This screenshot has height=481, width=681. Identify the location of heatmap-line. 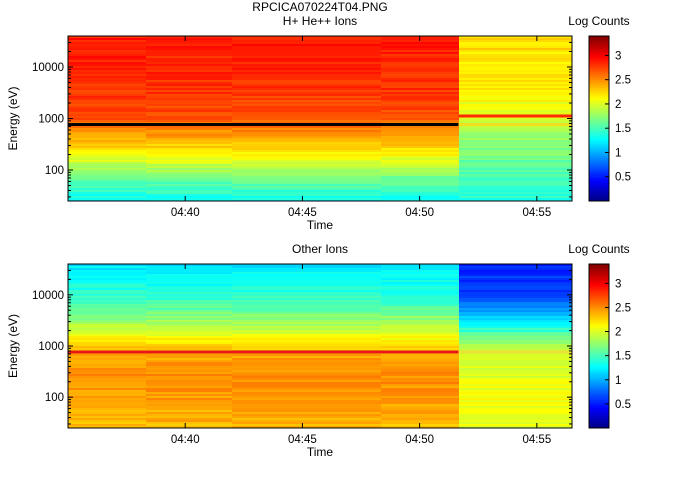
(263, 125).